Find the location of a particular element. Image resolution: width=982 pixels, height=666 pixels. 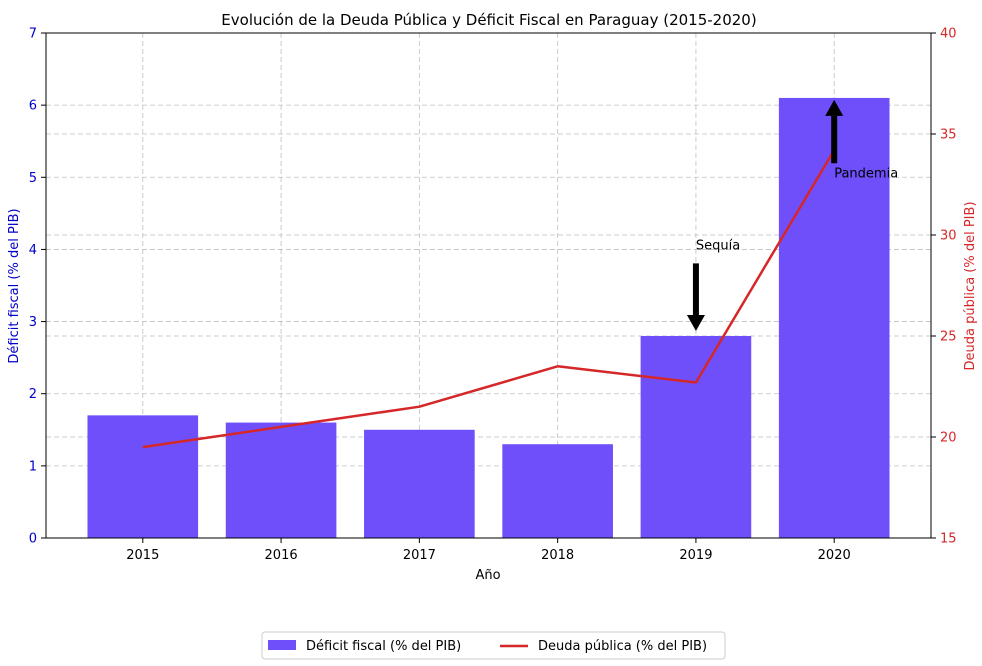

y-left-tick-label: 5 is located at coordinates (33, 178).